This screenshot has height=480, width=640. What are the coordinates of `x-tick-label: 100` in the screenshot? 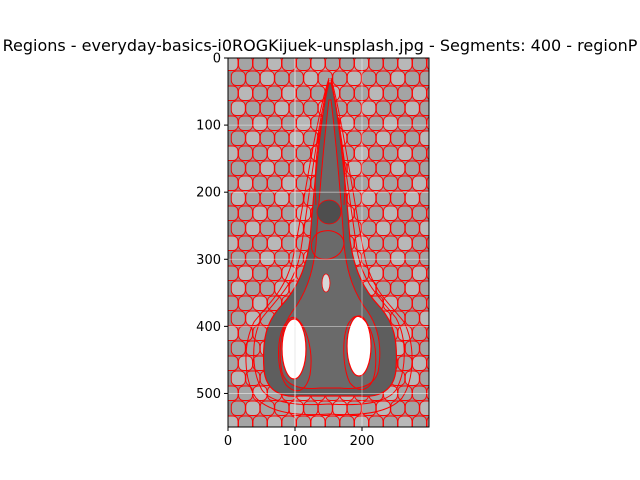 It's located at (295, 441).